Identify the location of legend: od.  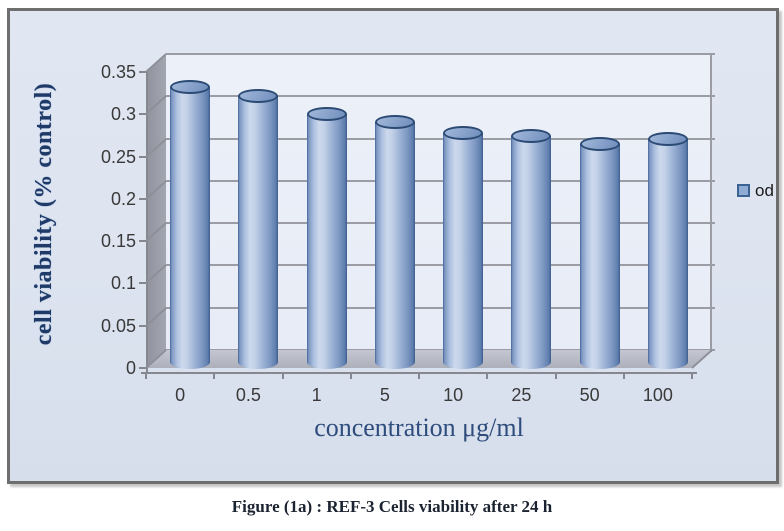
(755, 190).